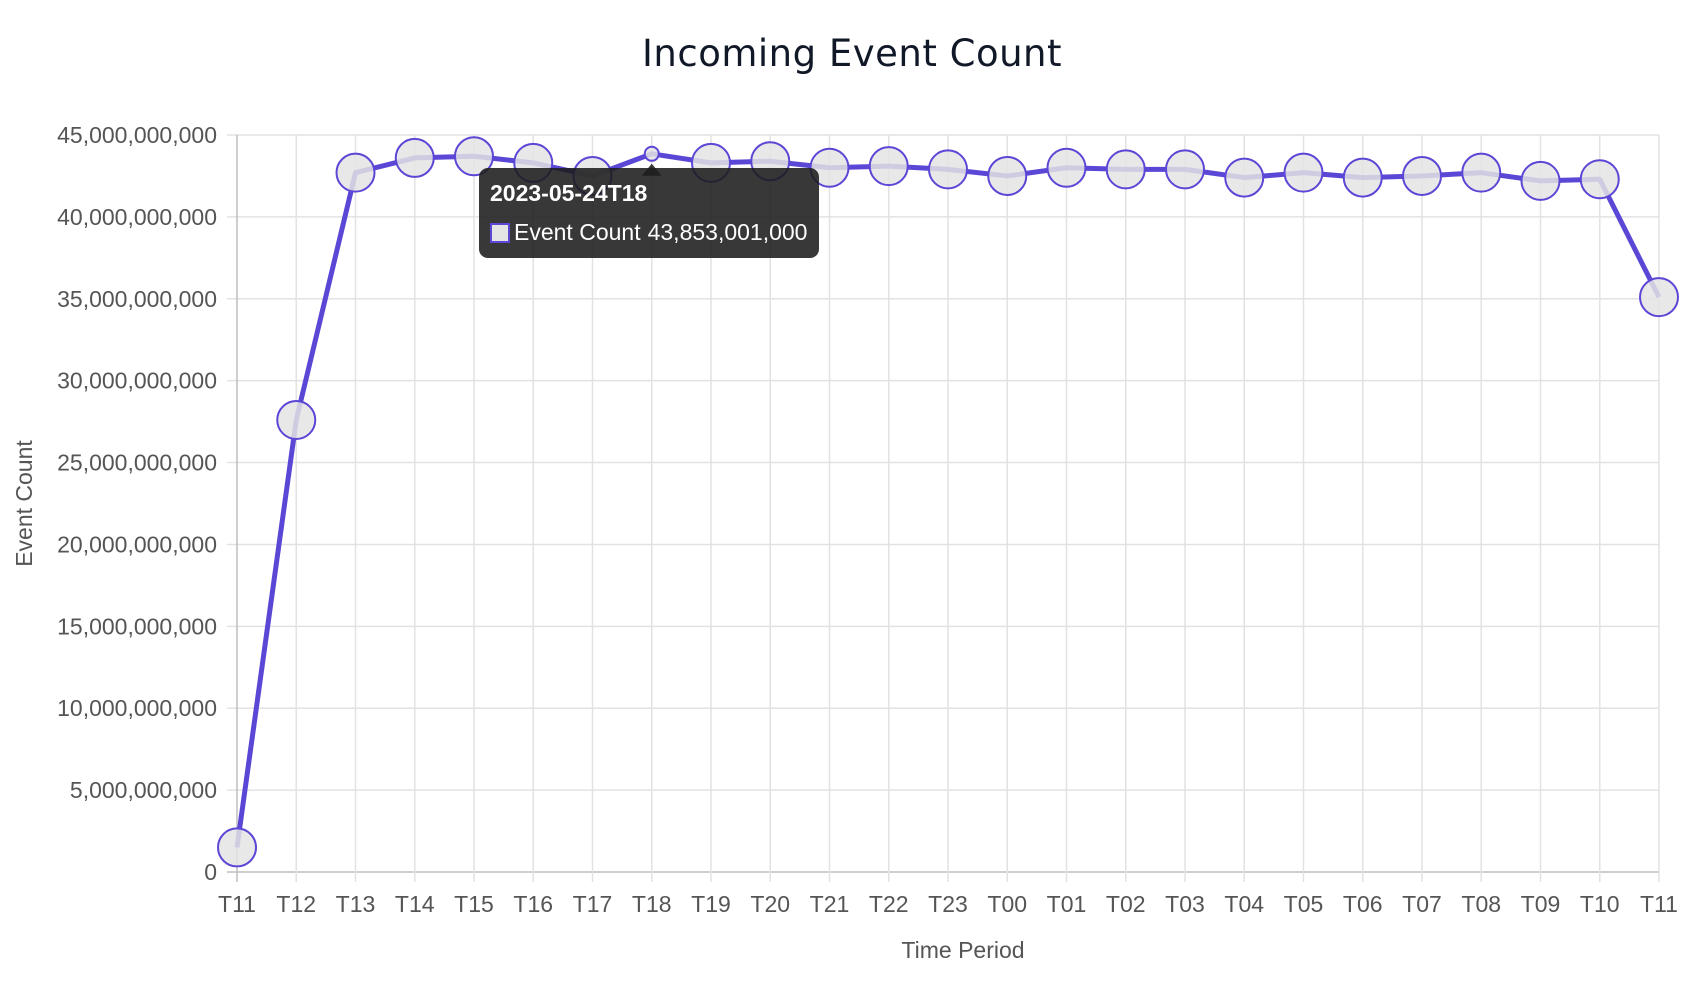  I want to click on y-tick-label: 10,000,000,000, so click(137, 708).